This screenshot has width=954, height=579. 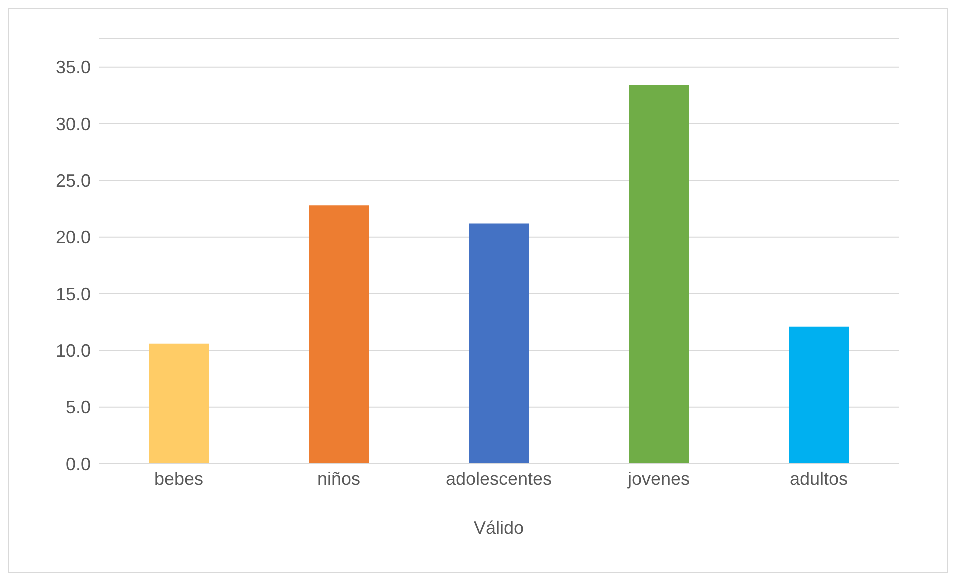 I want to click on x-tick-label: adultos, so click(x=819, y=478).